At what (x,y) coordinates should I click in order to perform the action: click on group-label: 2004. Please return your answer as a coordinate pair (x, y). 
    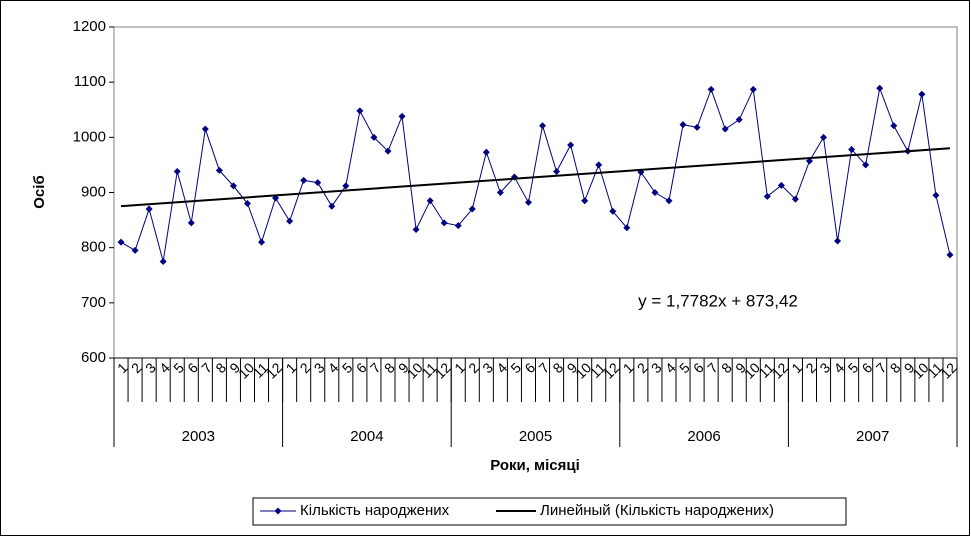
    Looking at the image, I should click on (366, 436).